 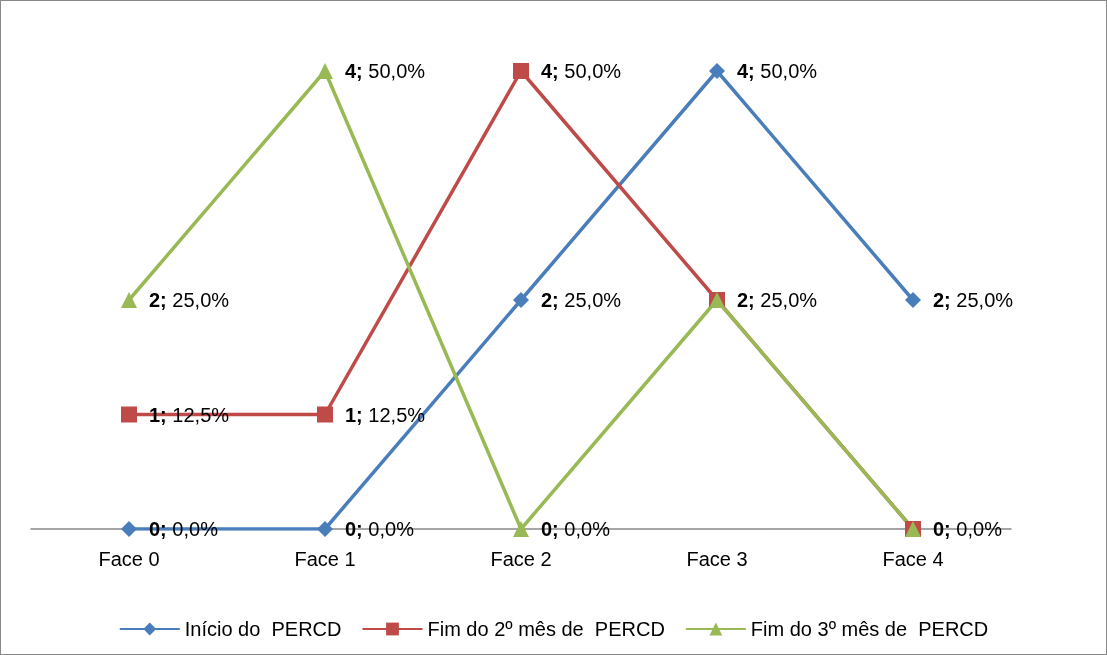 What do you see at coordinates (129, 559) in the screenshot?
I see `x-tick-label: Face 0` at bounding box center [129, 559].